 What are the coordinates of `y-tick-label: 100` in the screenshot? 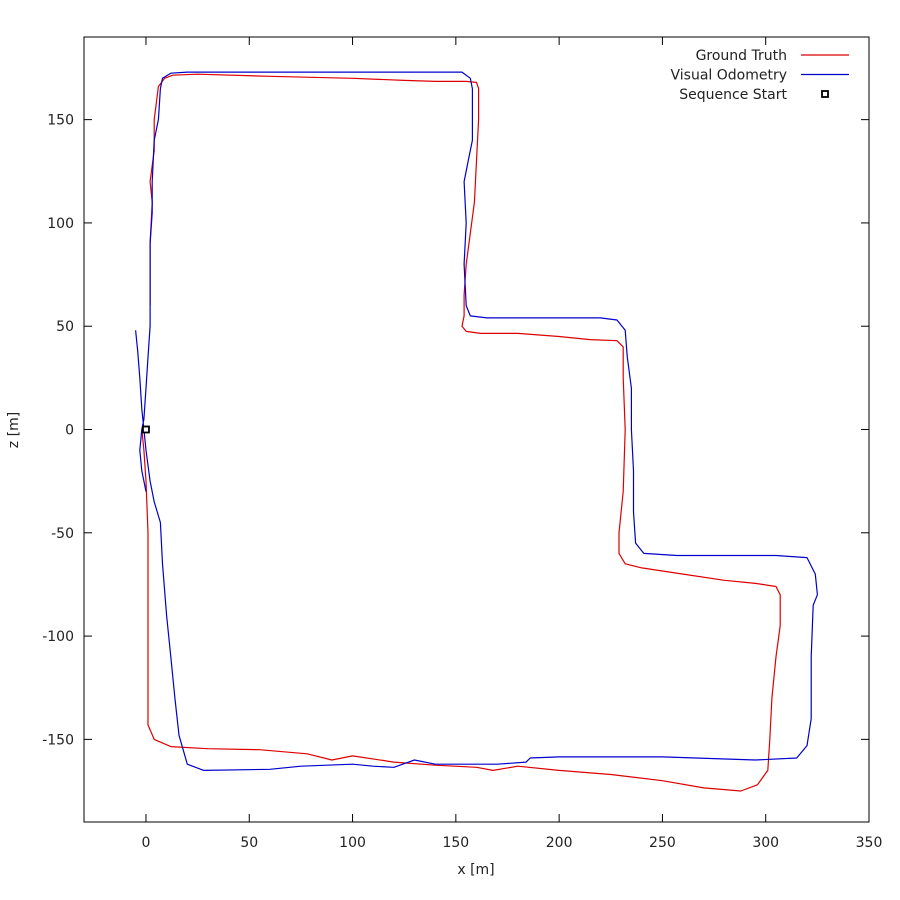 It's located at (60, 224).